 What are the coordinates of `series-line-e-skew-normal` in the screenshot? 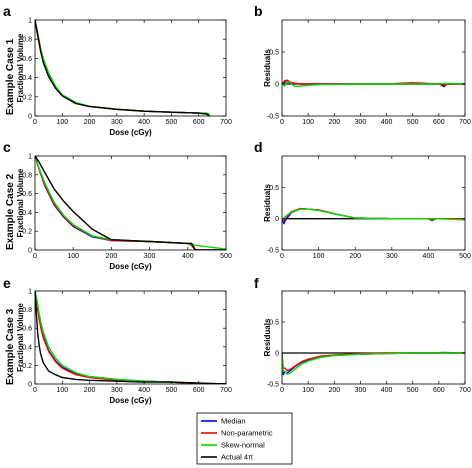 It's located at (130, 337).